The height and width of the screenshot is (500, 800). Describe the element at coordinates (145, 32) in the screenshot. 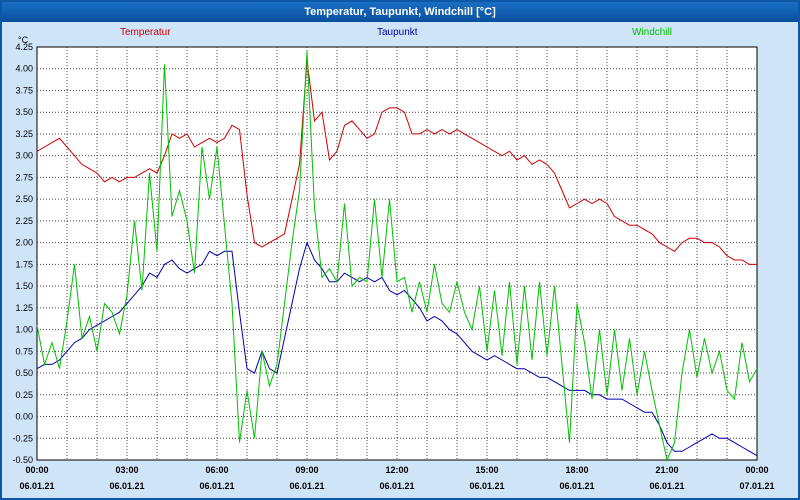

I see `legend-temperatur: Temperatur` at that location.